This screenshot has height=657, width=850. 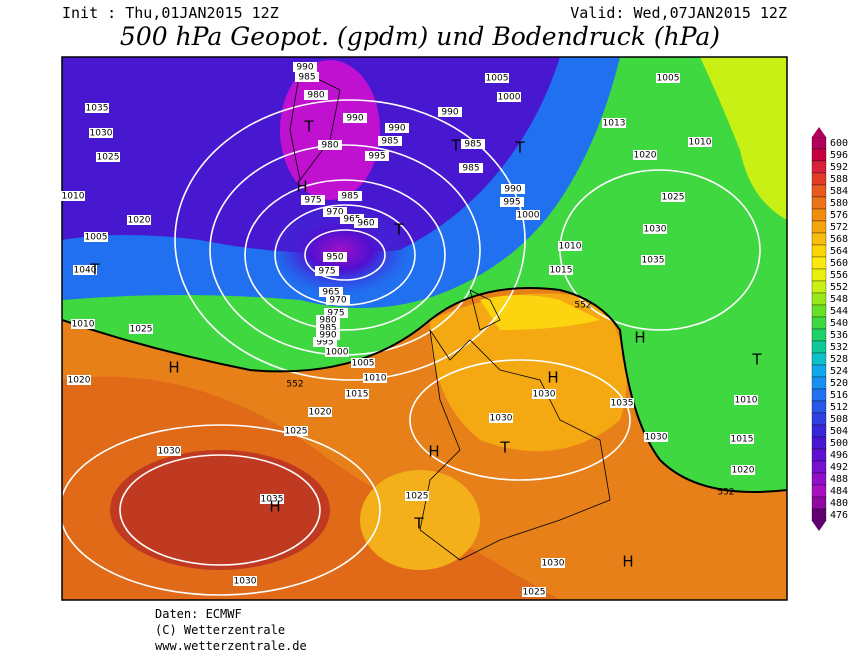 What do you see at coordinates (839, 407) in the screenshot?
I see `scale-label: 512` at bounding box center [839, 407].